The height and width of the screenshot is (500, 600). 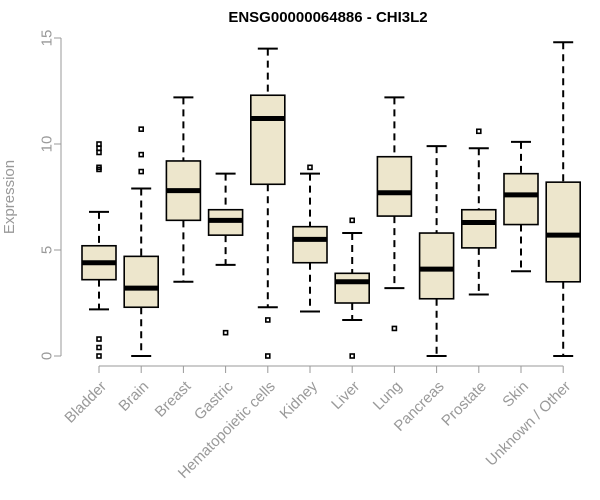 What do you see at coordinates (388, 396) in the screenshot?
I see `x-tick-label: Lung` at bounding box center [388, 396].